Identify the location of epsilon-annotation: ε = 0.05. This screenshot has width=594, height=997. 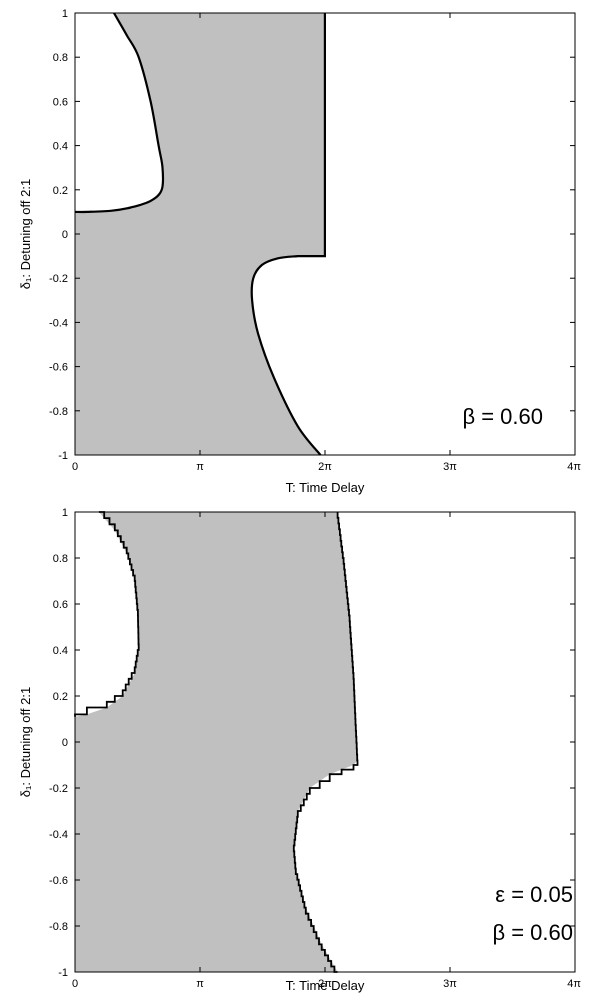
(534, 894).